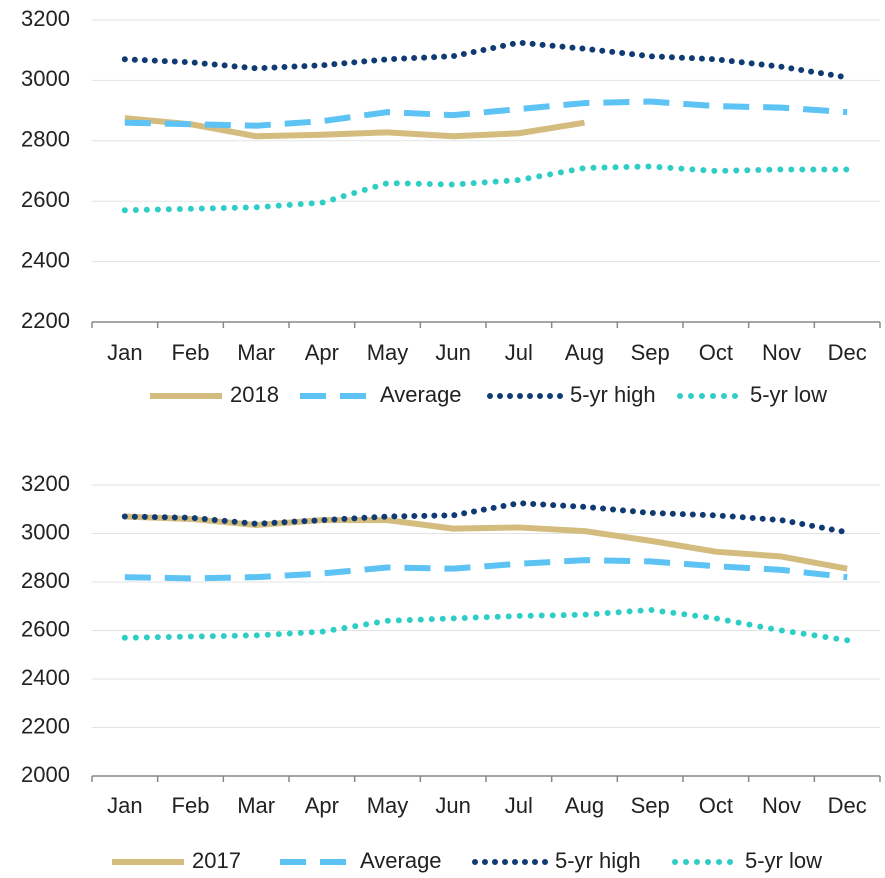 The width and height of the screenshot is (885, 878). Describe the element at coordinates (254, 394) in the screenshot. I see `legend-label: 2018` at that location.